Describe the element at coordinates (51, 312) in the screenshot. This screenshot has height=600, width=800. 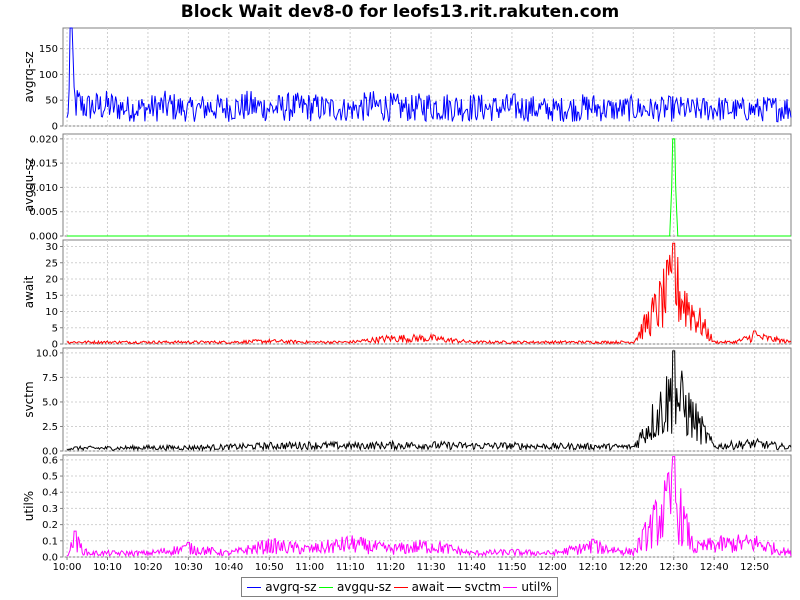
I see `y-tick-label: 10` at that location.